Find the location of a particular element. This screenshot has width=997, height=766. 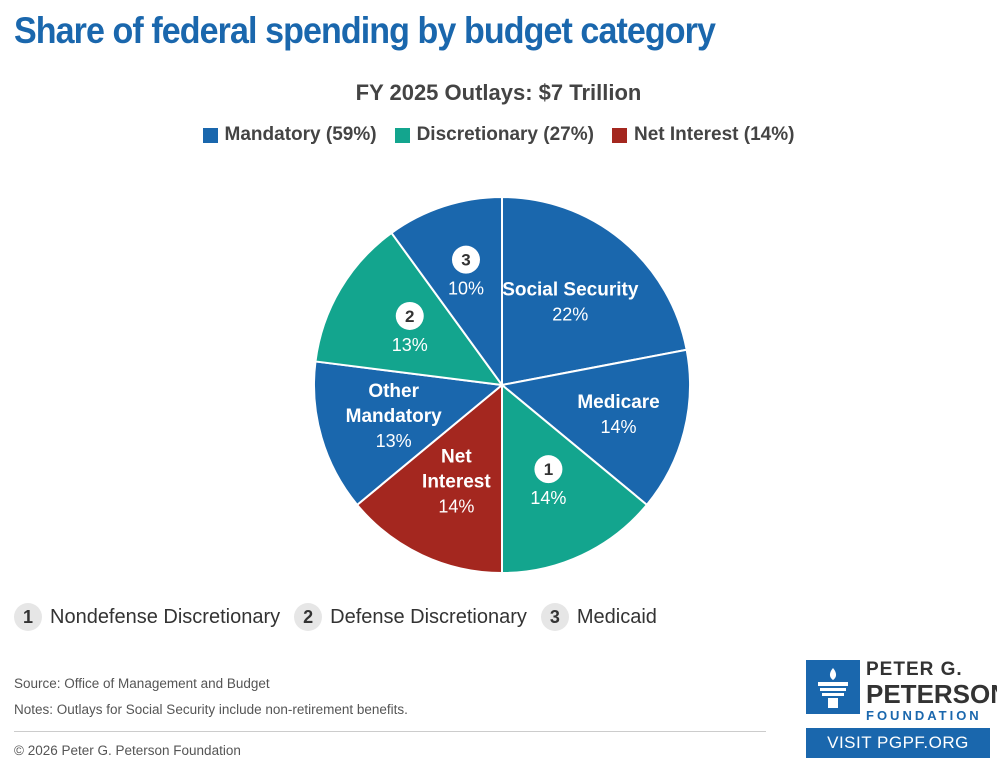

source-note: Source: Office of Management and Budget is located at coordinates (142, 683).